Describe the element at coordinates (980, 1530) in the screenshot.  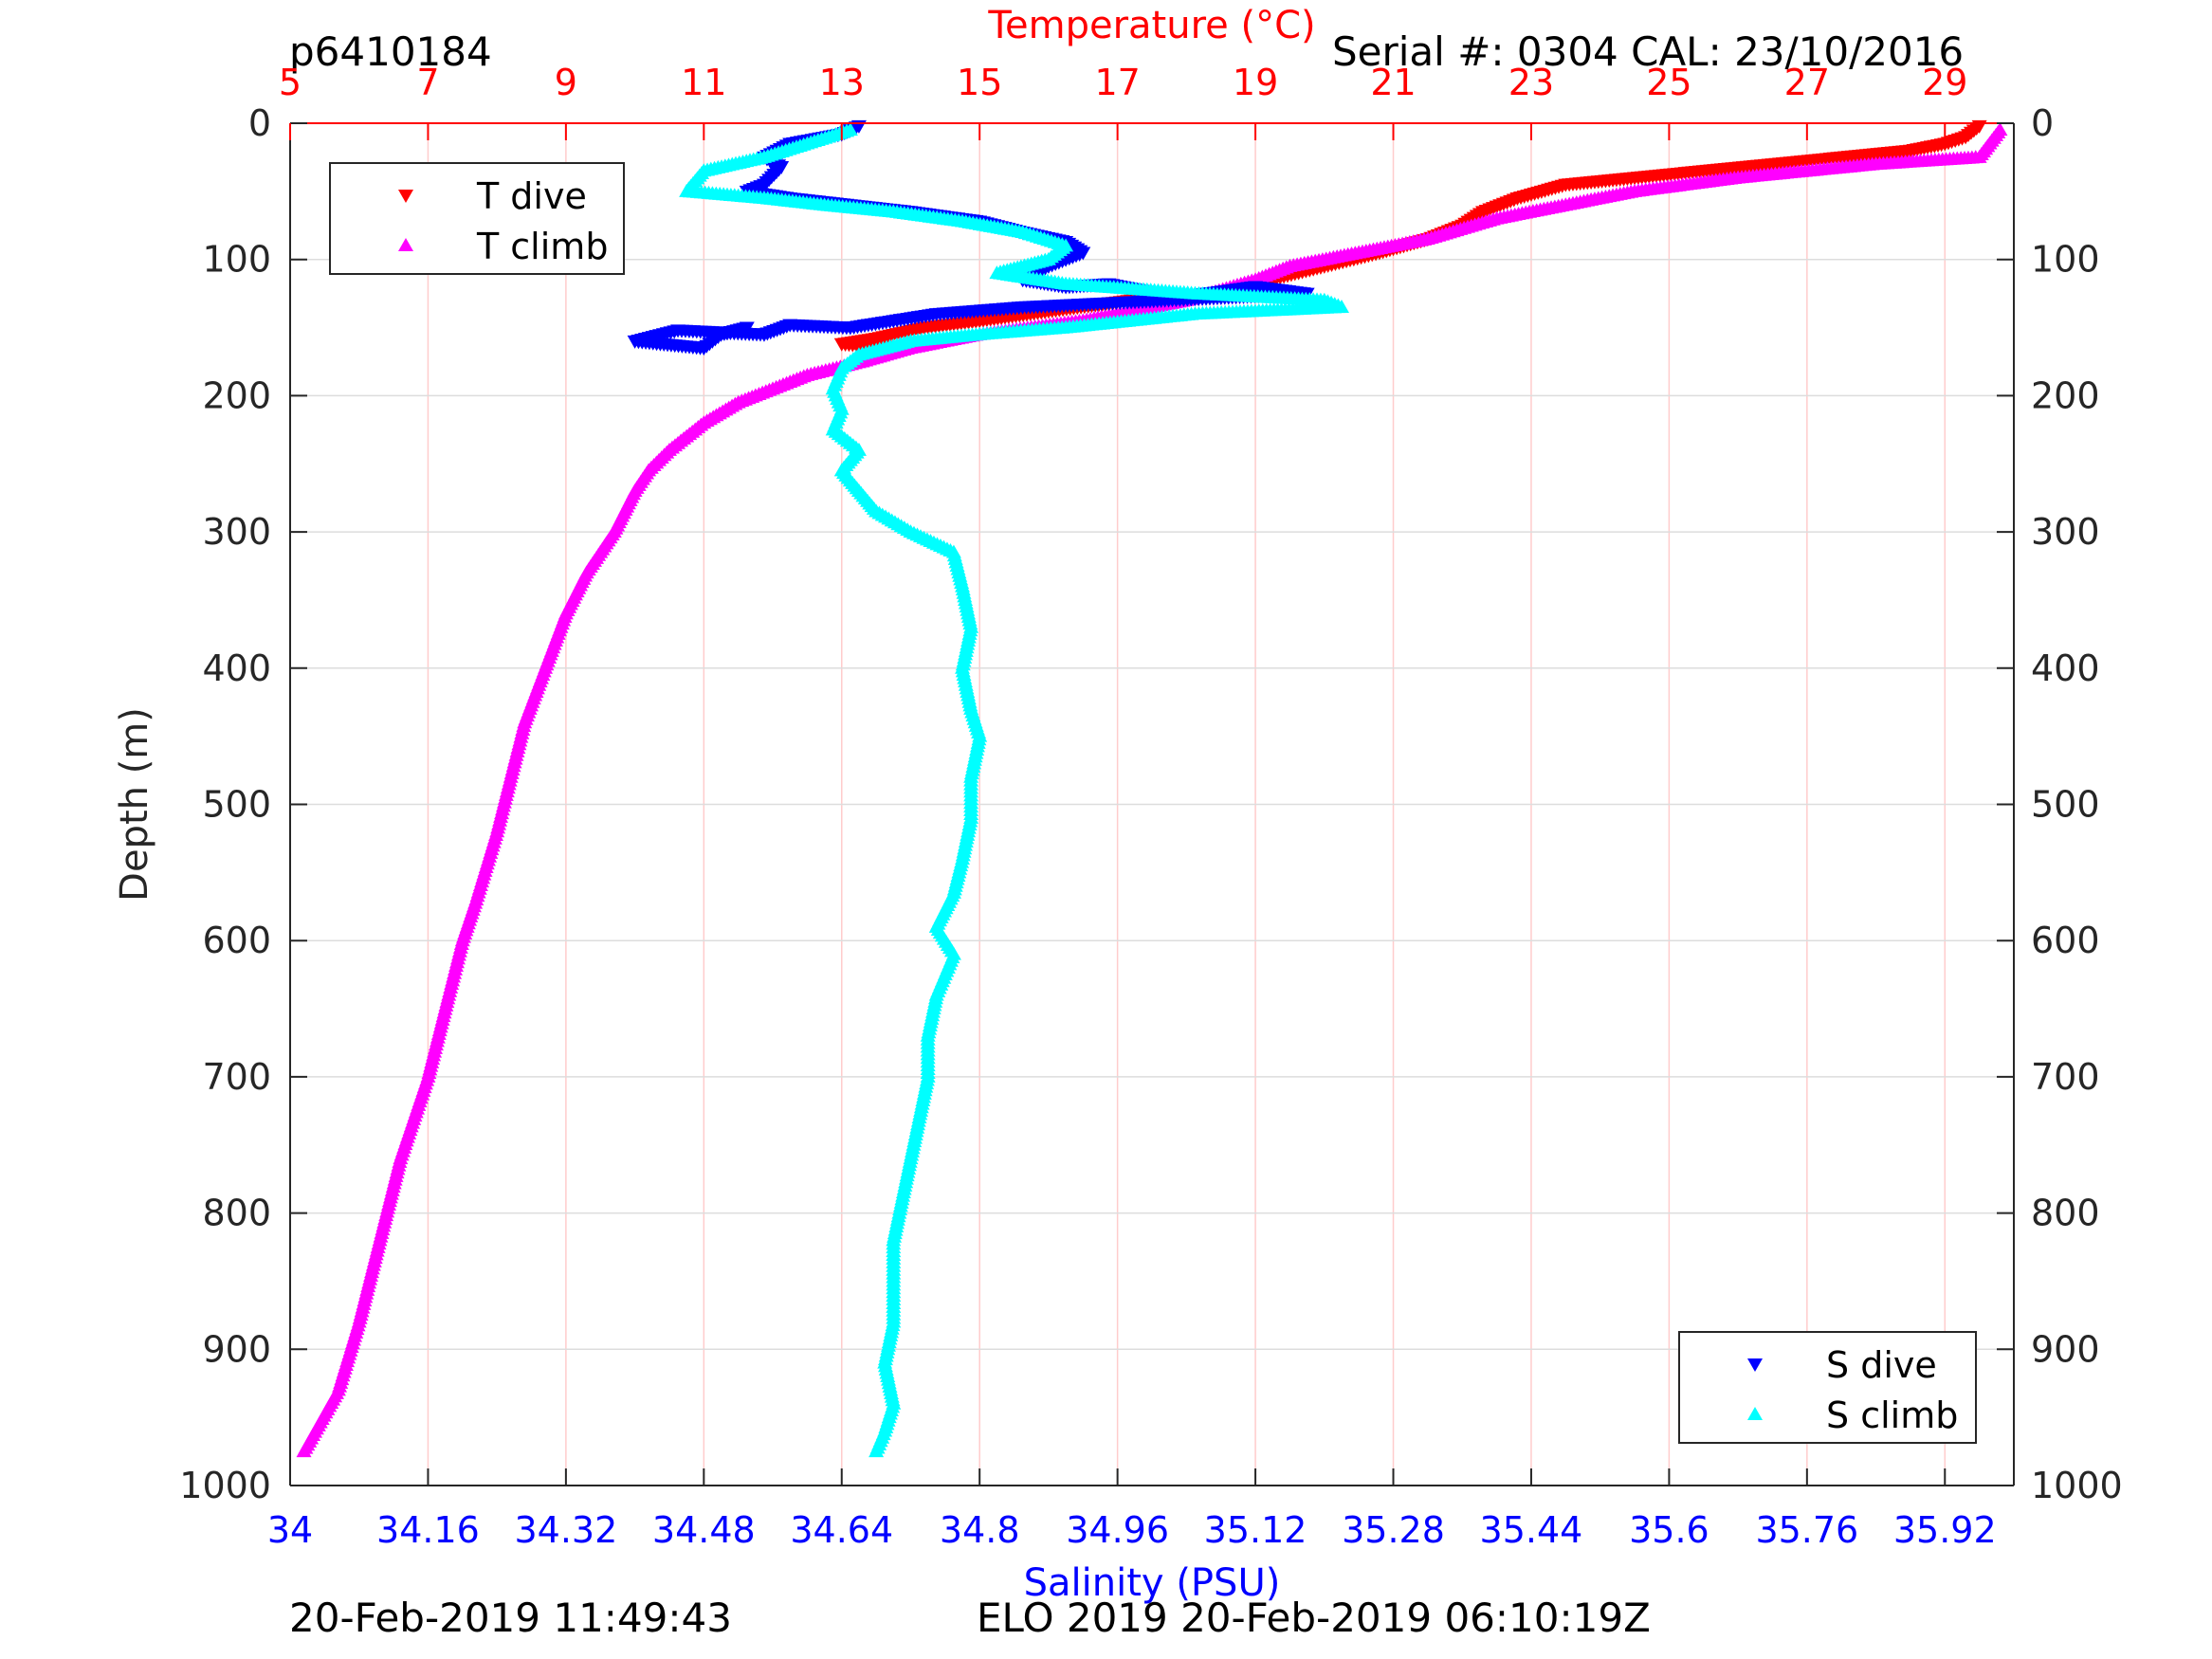
I see `salinity-tick-label: 34.8` at that location.